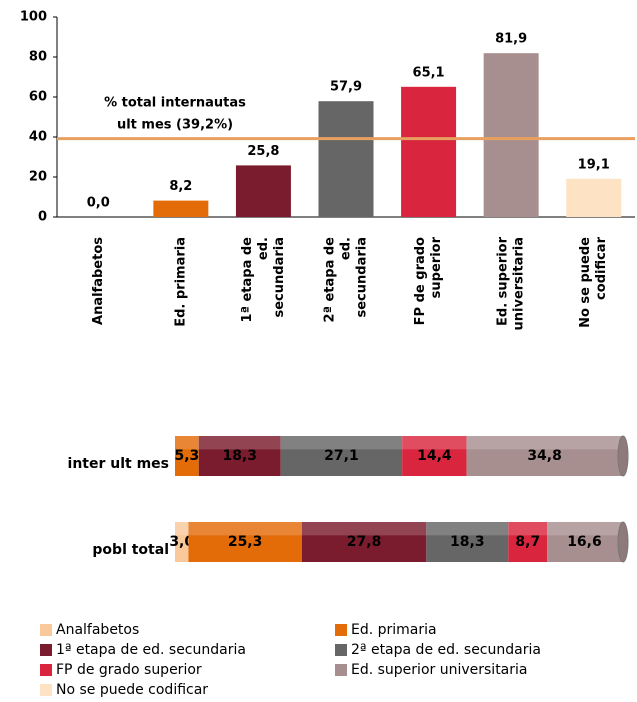 This screenshot has width=637, height=702. I want to click on value-label: 27,1, so click(341, 456).